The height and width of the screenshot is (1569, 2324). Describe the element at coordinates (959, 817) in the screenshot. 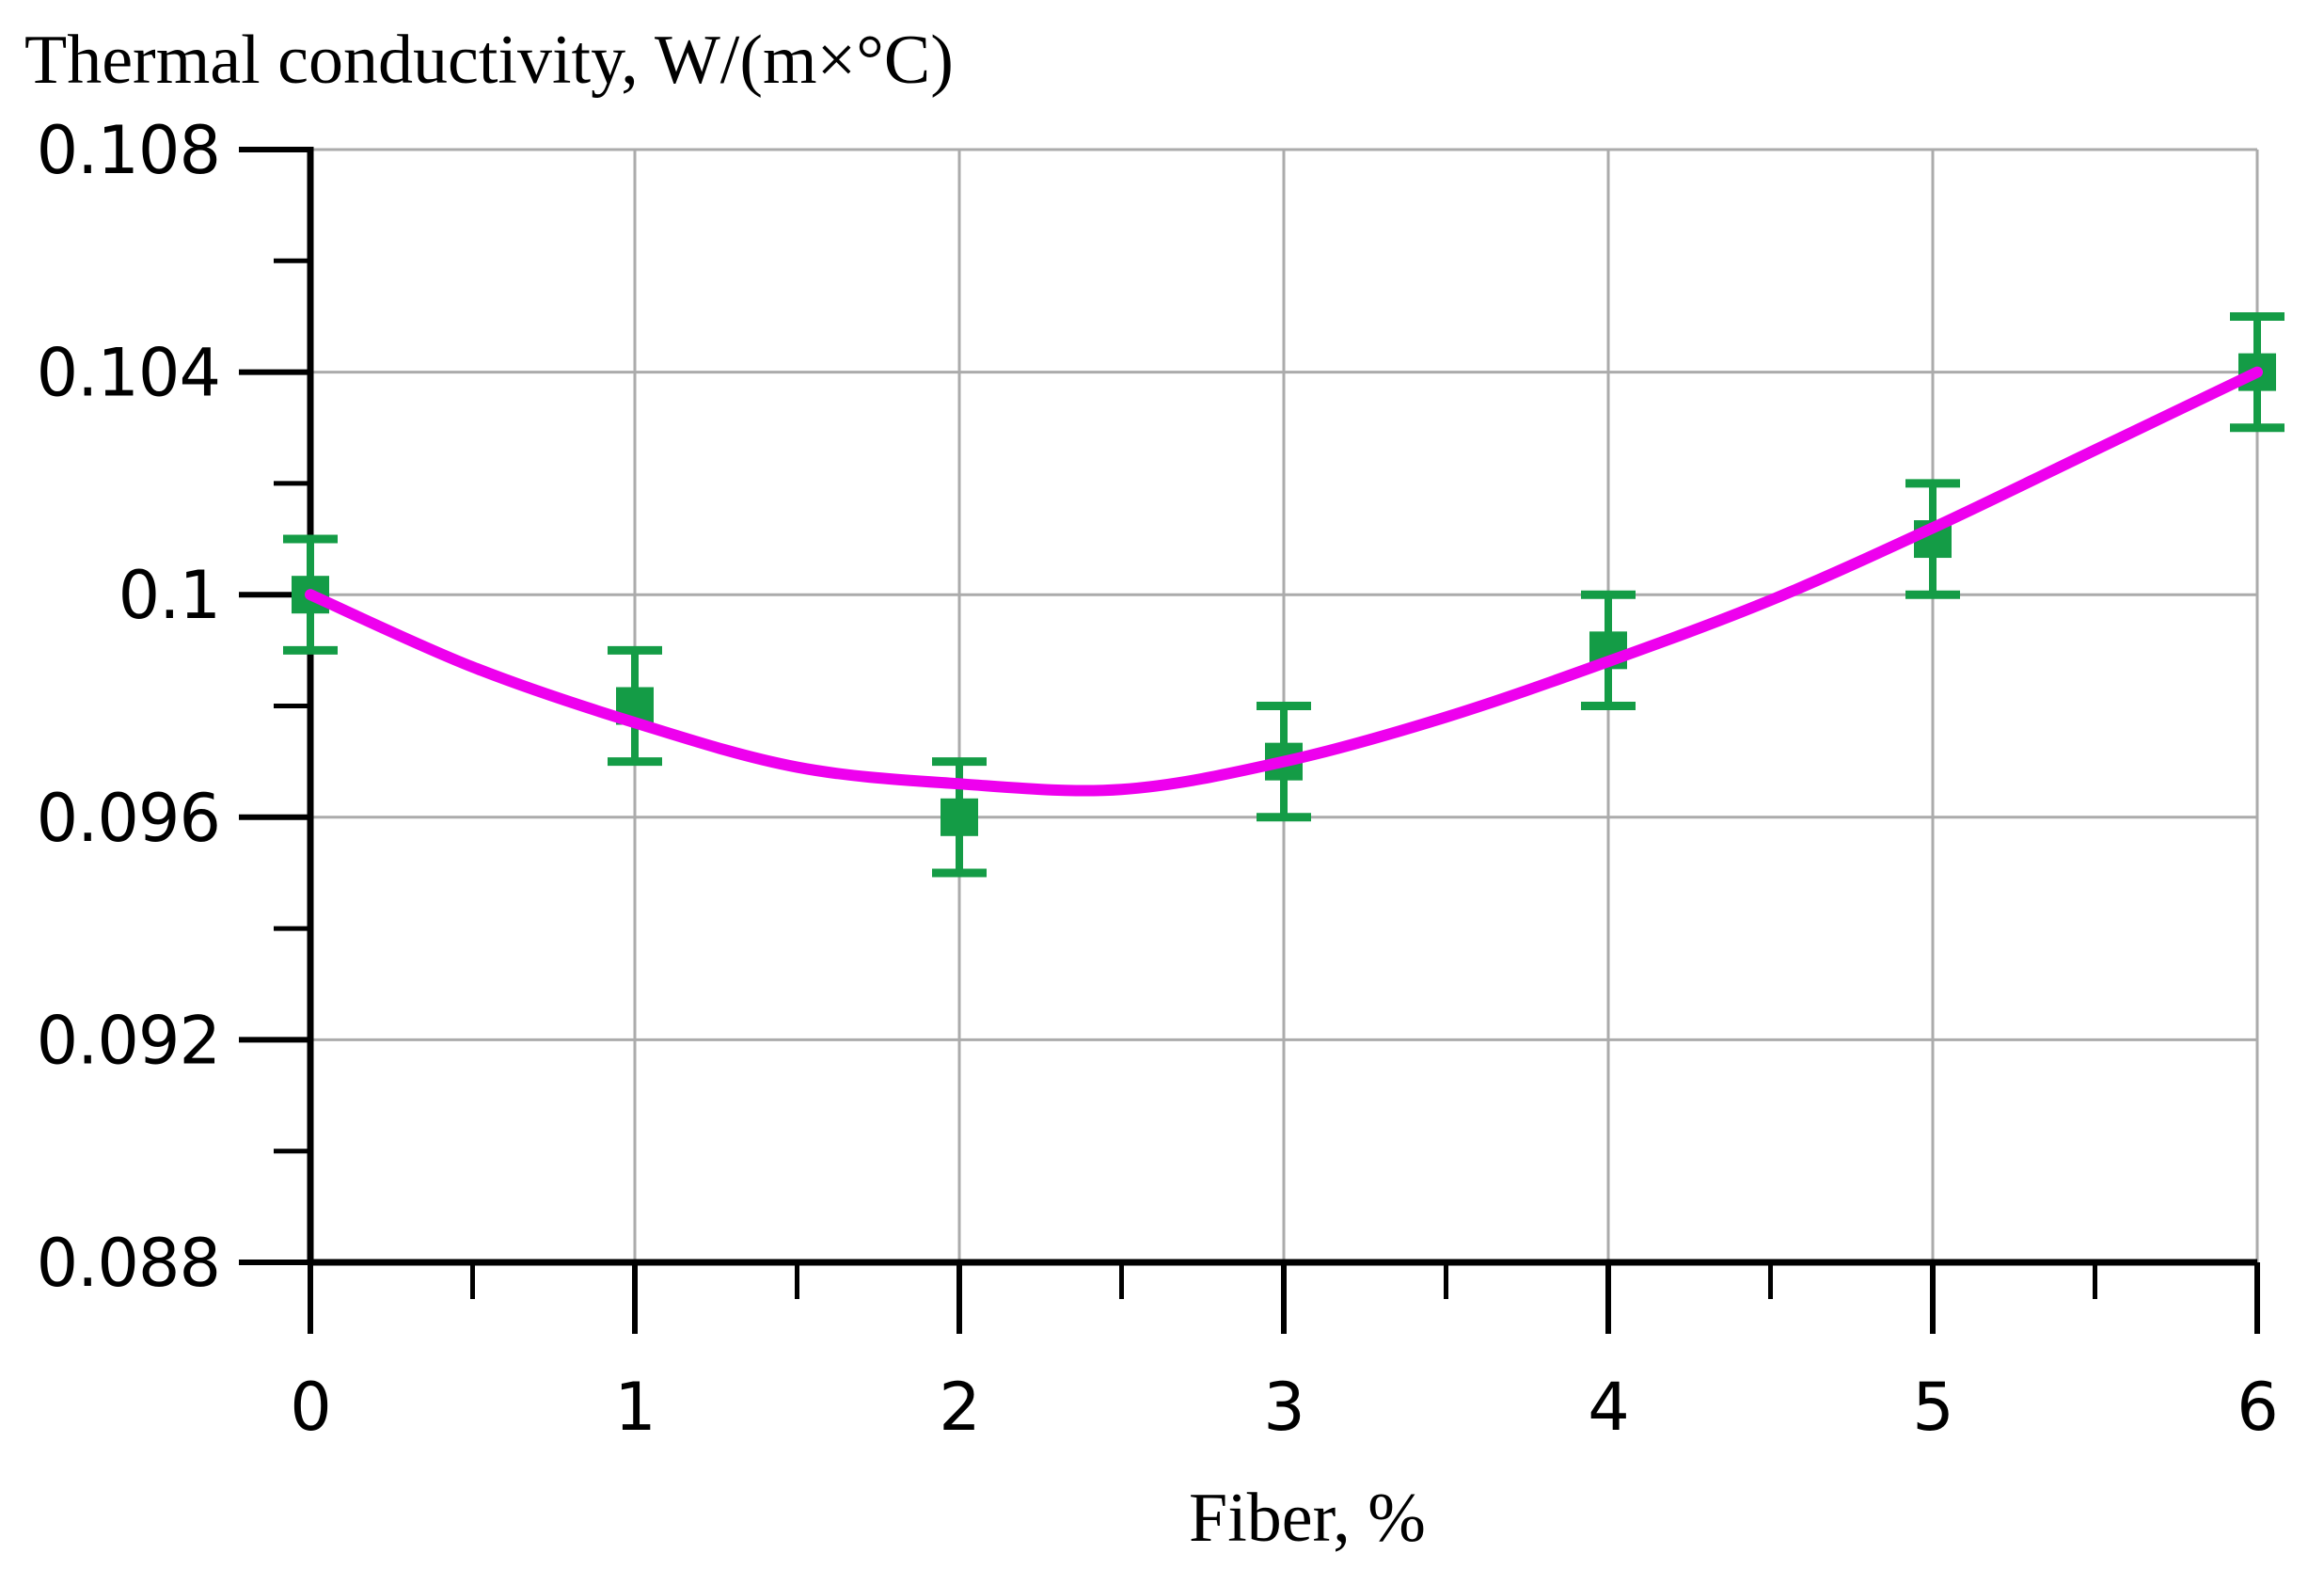

I see `data-point-square` at that location.